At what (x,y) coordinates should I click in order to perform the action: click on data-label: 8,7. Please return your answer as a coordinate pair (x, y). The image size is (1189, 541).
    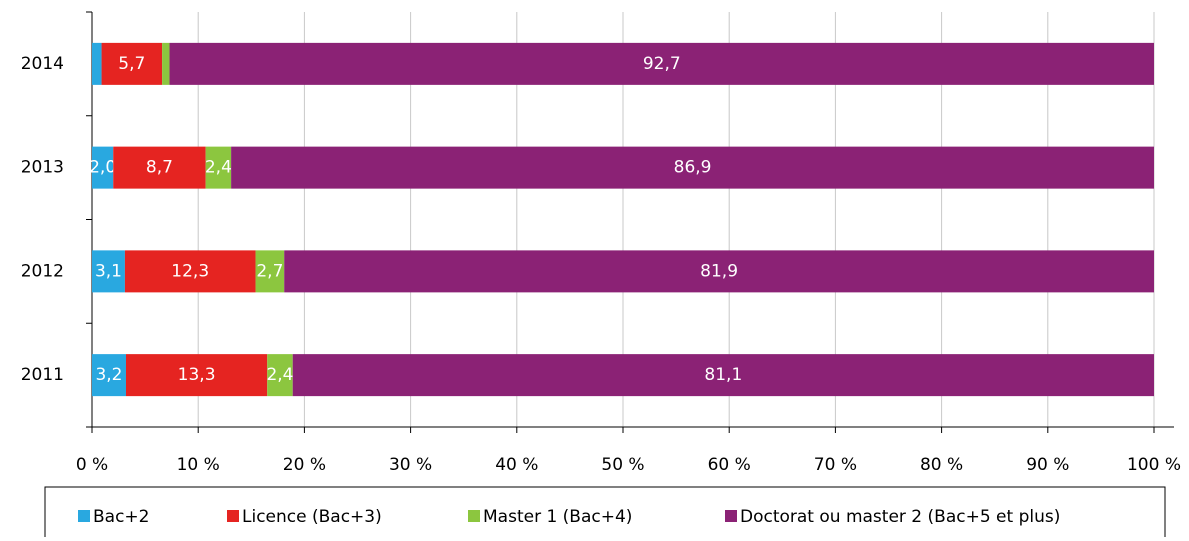
    Looking at the image, I should click on (159, 168).